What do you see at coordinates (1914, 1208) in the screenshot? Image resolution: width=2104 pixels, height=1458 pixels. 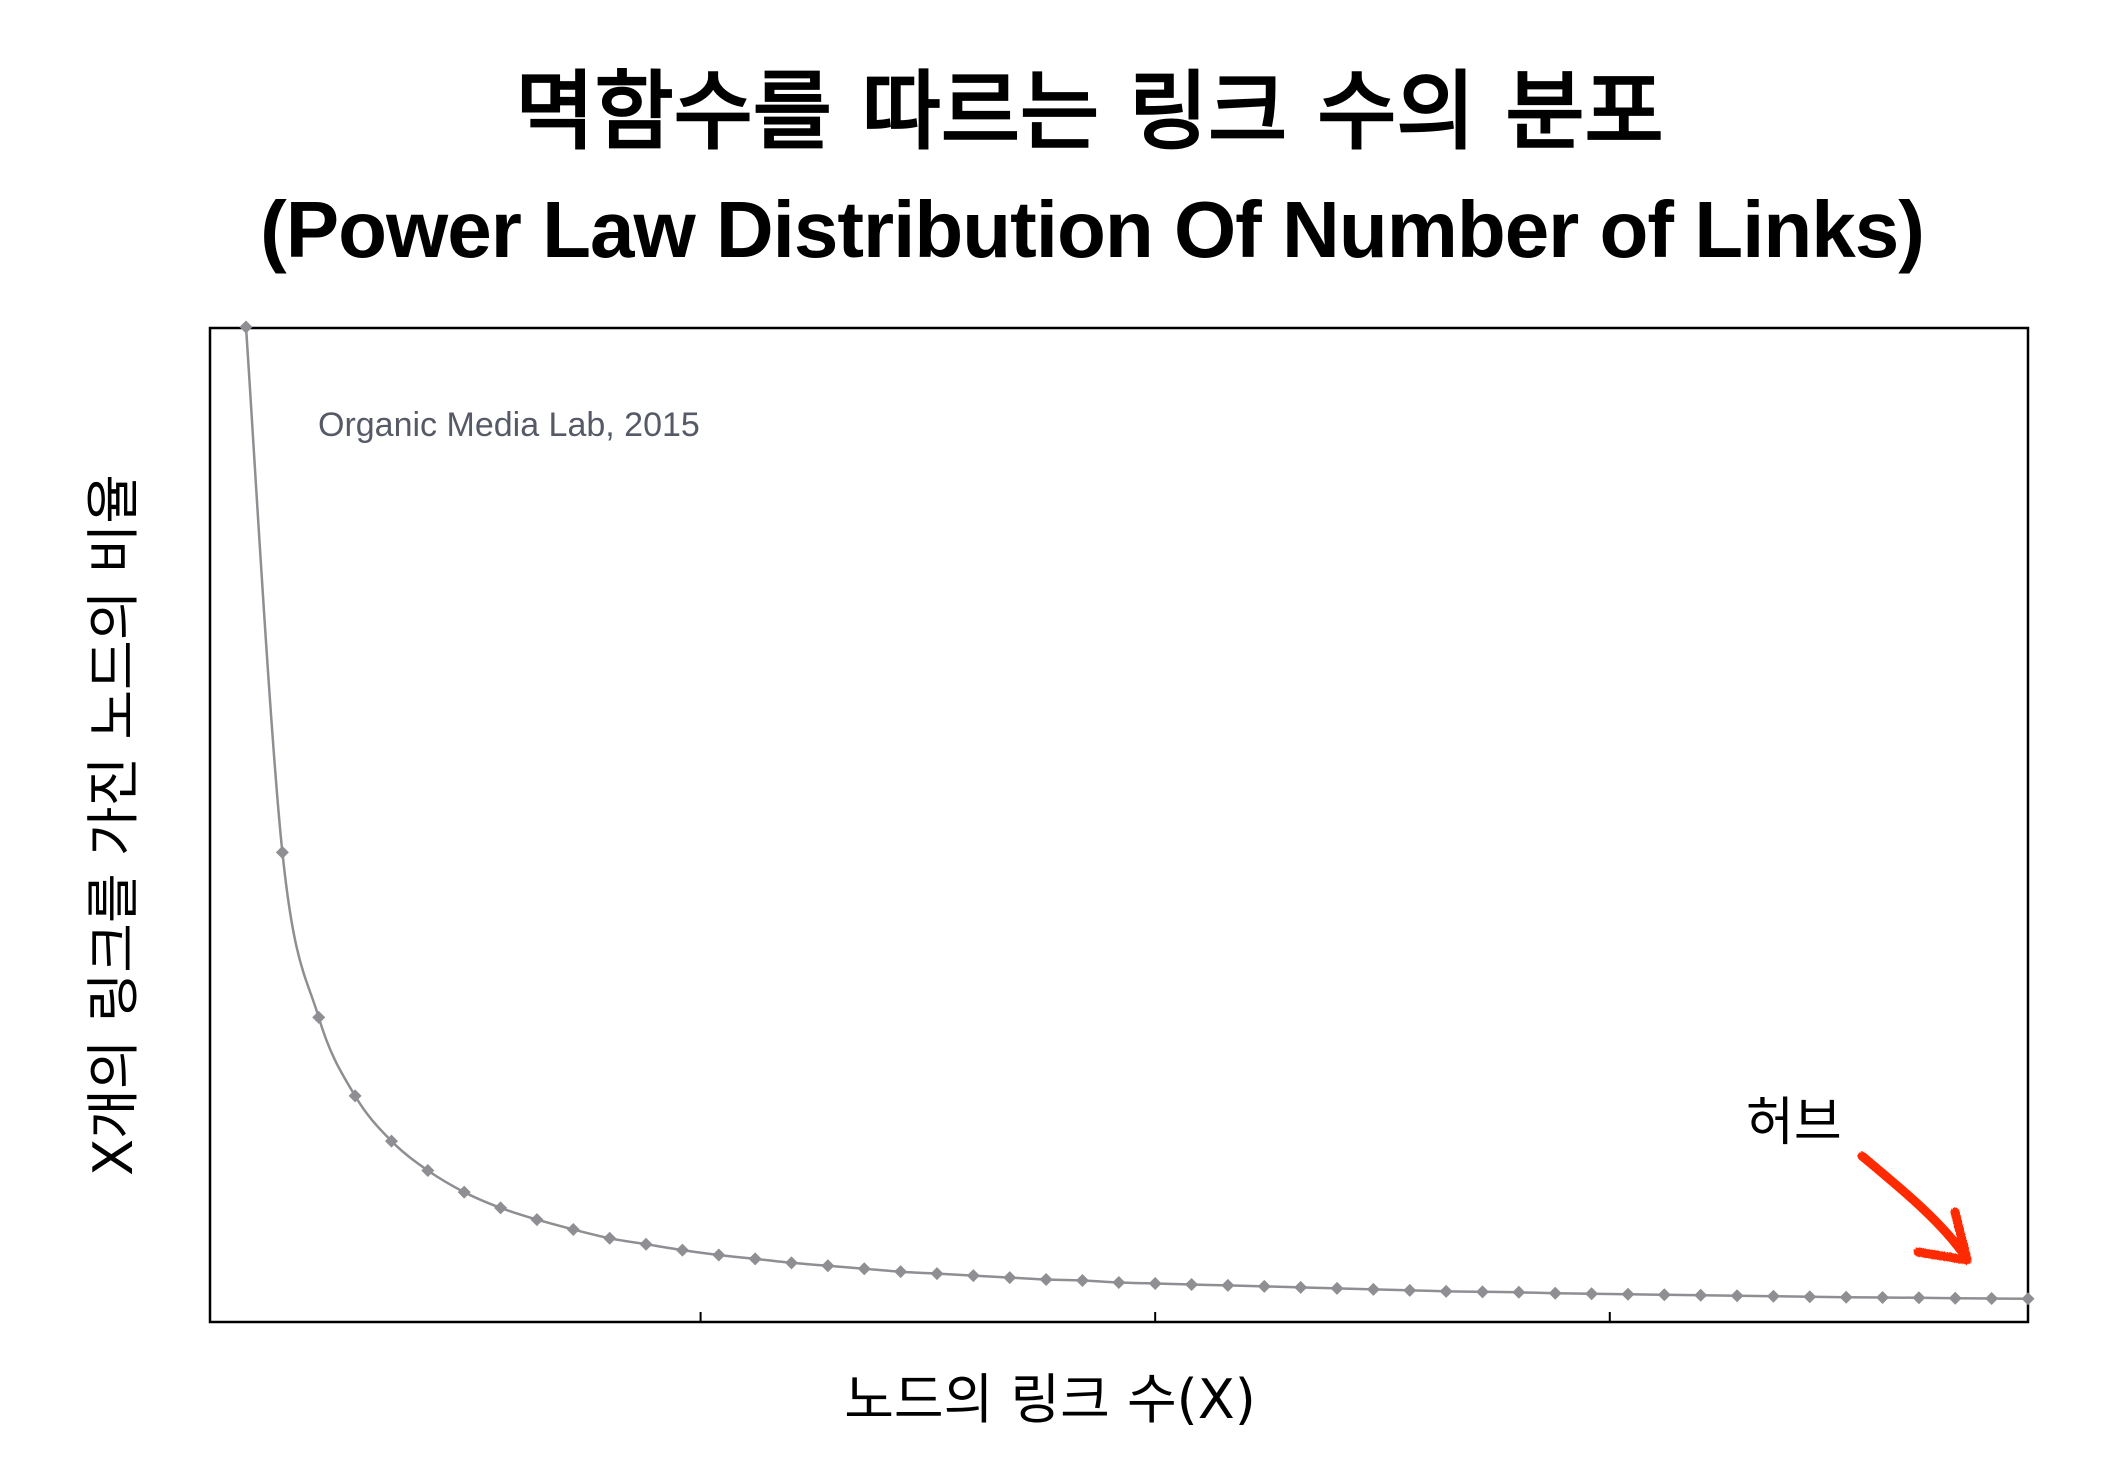 I see `hub-arrow-icon` at bounding box center [1914, 1208].